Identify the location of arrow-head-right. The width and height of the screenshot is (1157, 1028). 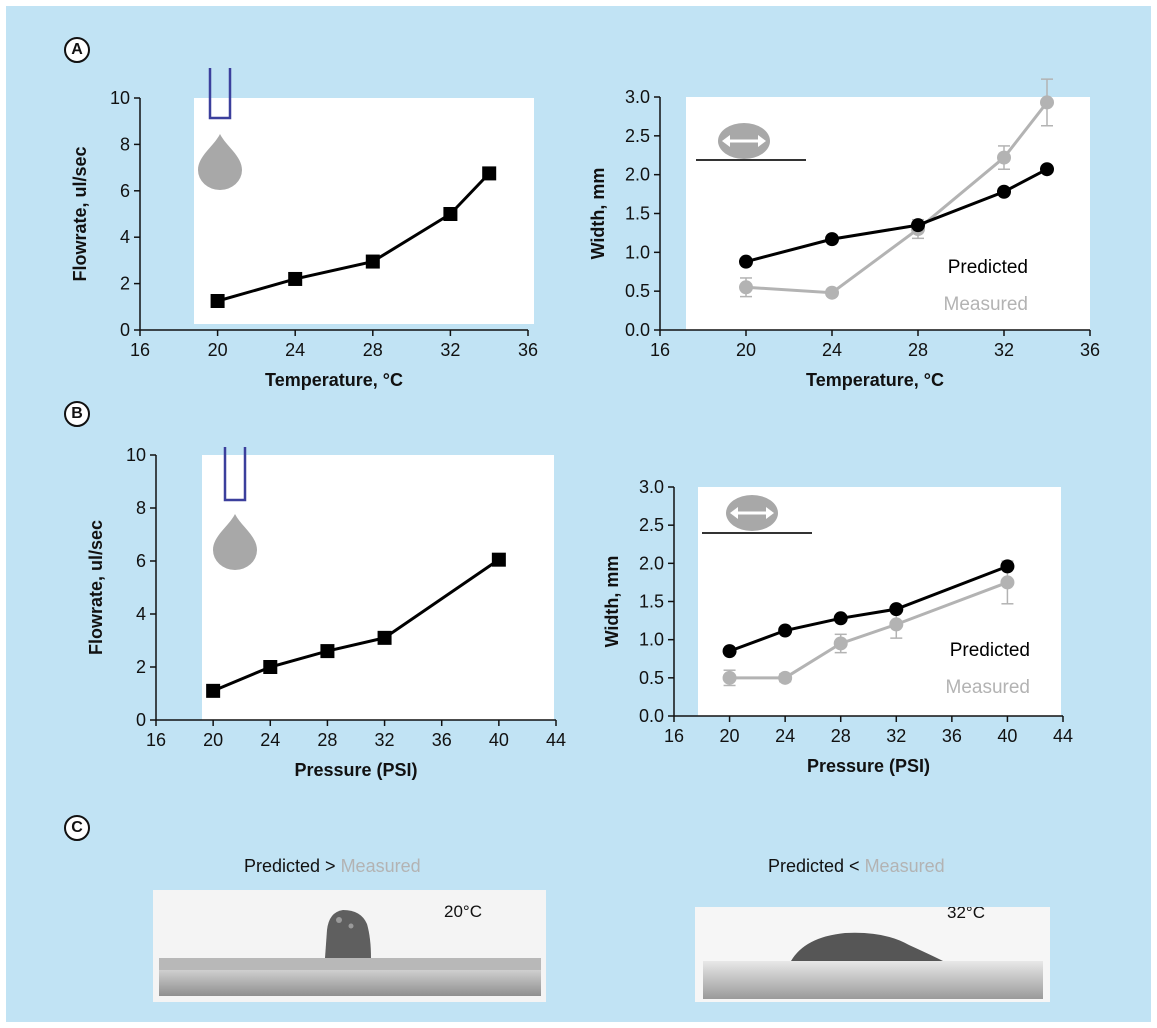
(762, 141).